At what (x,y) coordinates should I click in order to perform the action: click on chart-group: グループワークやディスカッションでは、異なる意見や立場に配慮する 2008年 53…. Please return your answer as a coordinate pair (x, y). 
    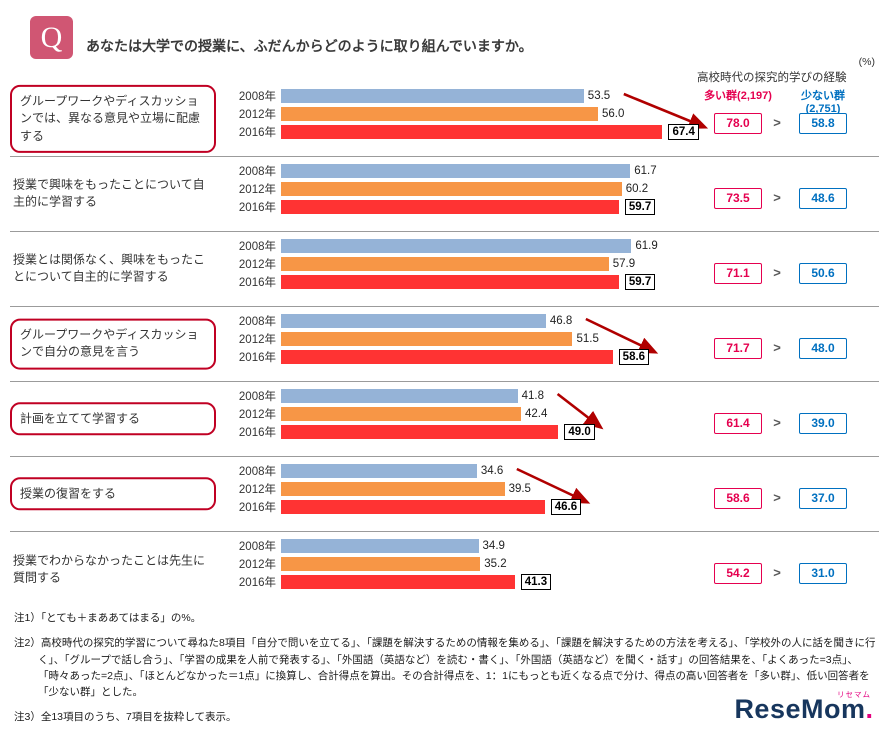
    Looking at the image, I should click on (444, 119).